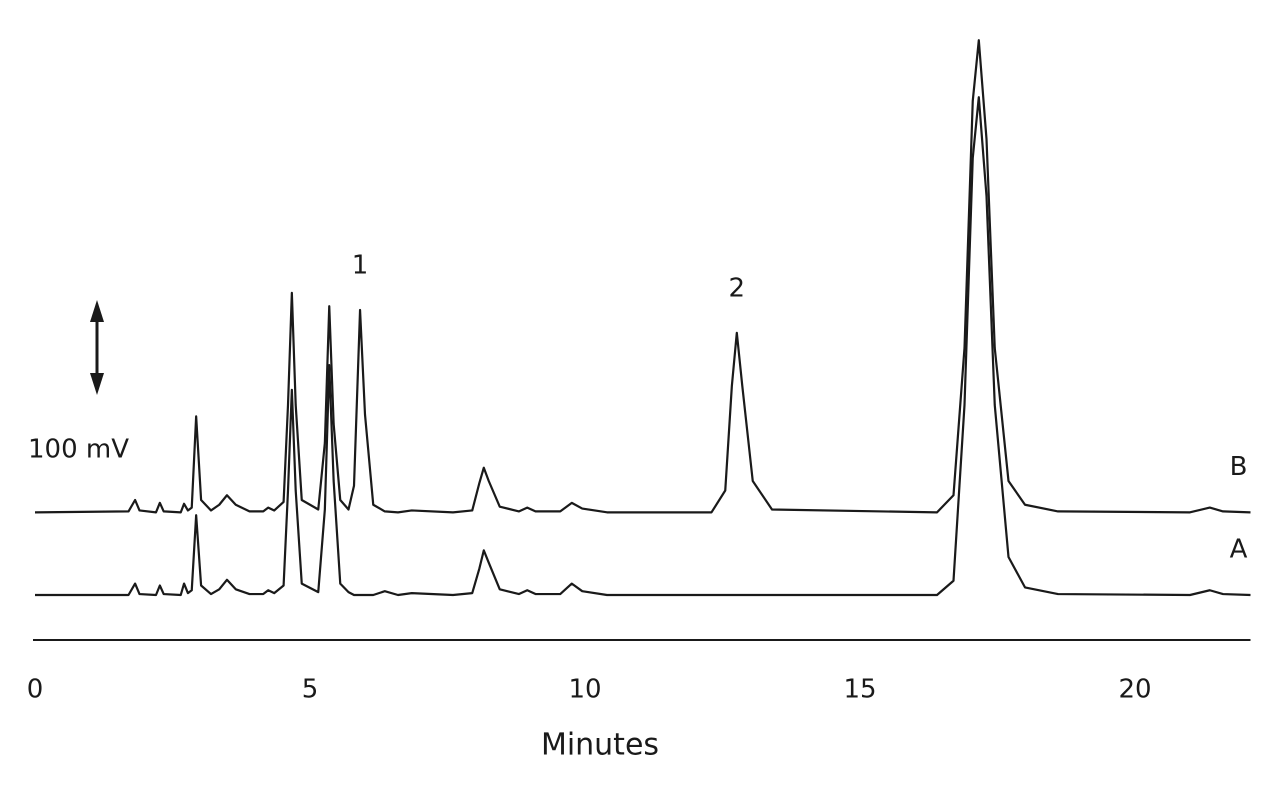  I want to click on x-tick-label: 10, so click(584, 690).